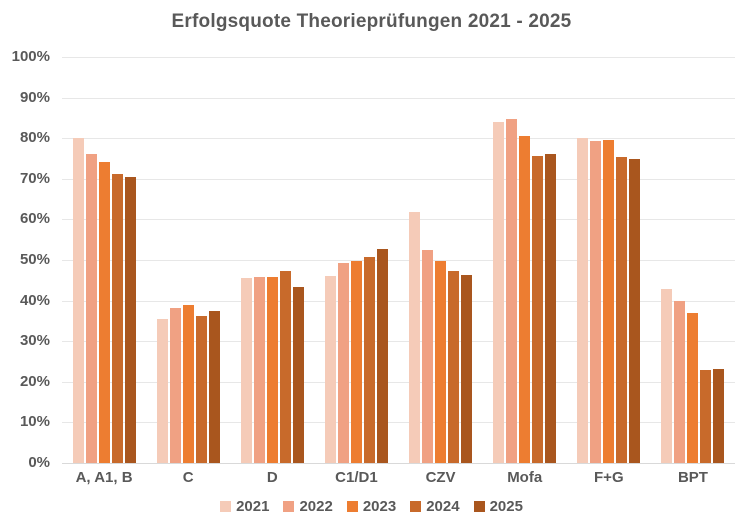 The image size is (743, 529). Describe the element at coordinates (34, 259) in the screenshot. I see `y-tick-label: 50%` at that location.